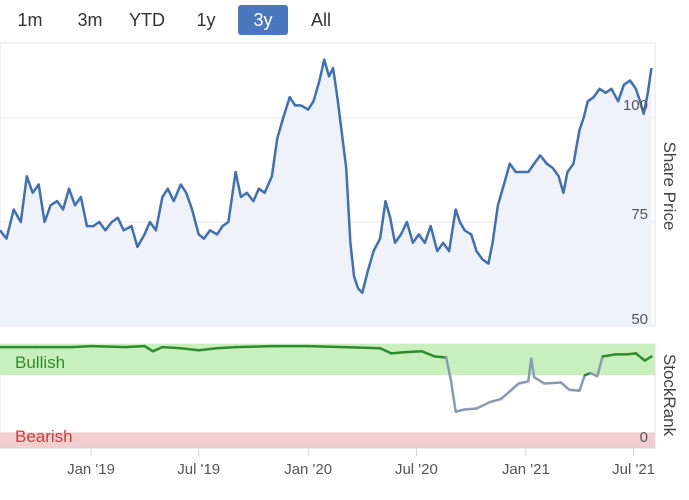 The height and width of the screenshot is (500, 689). Describe the element at coordinates (326, 378) in the screenshot. I see `stockrank-lines` at that location.